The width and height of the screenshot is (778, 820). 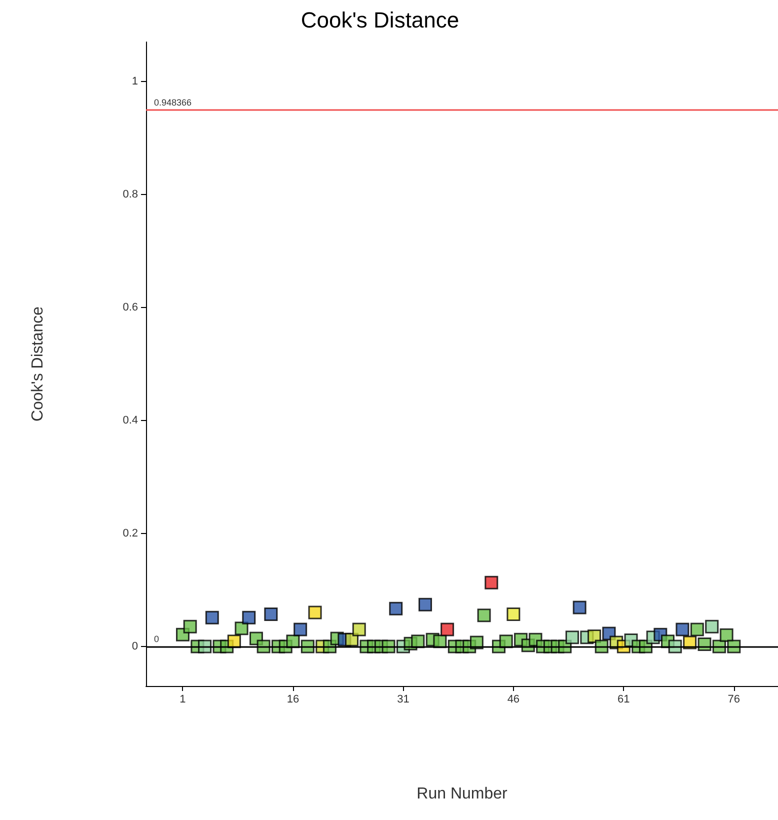 What do you see at coordinates (135, 646) in the screenshot?
I see `y-tick-label: 0` at bounding box center [135, 646].